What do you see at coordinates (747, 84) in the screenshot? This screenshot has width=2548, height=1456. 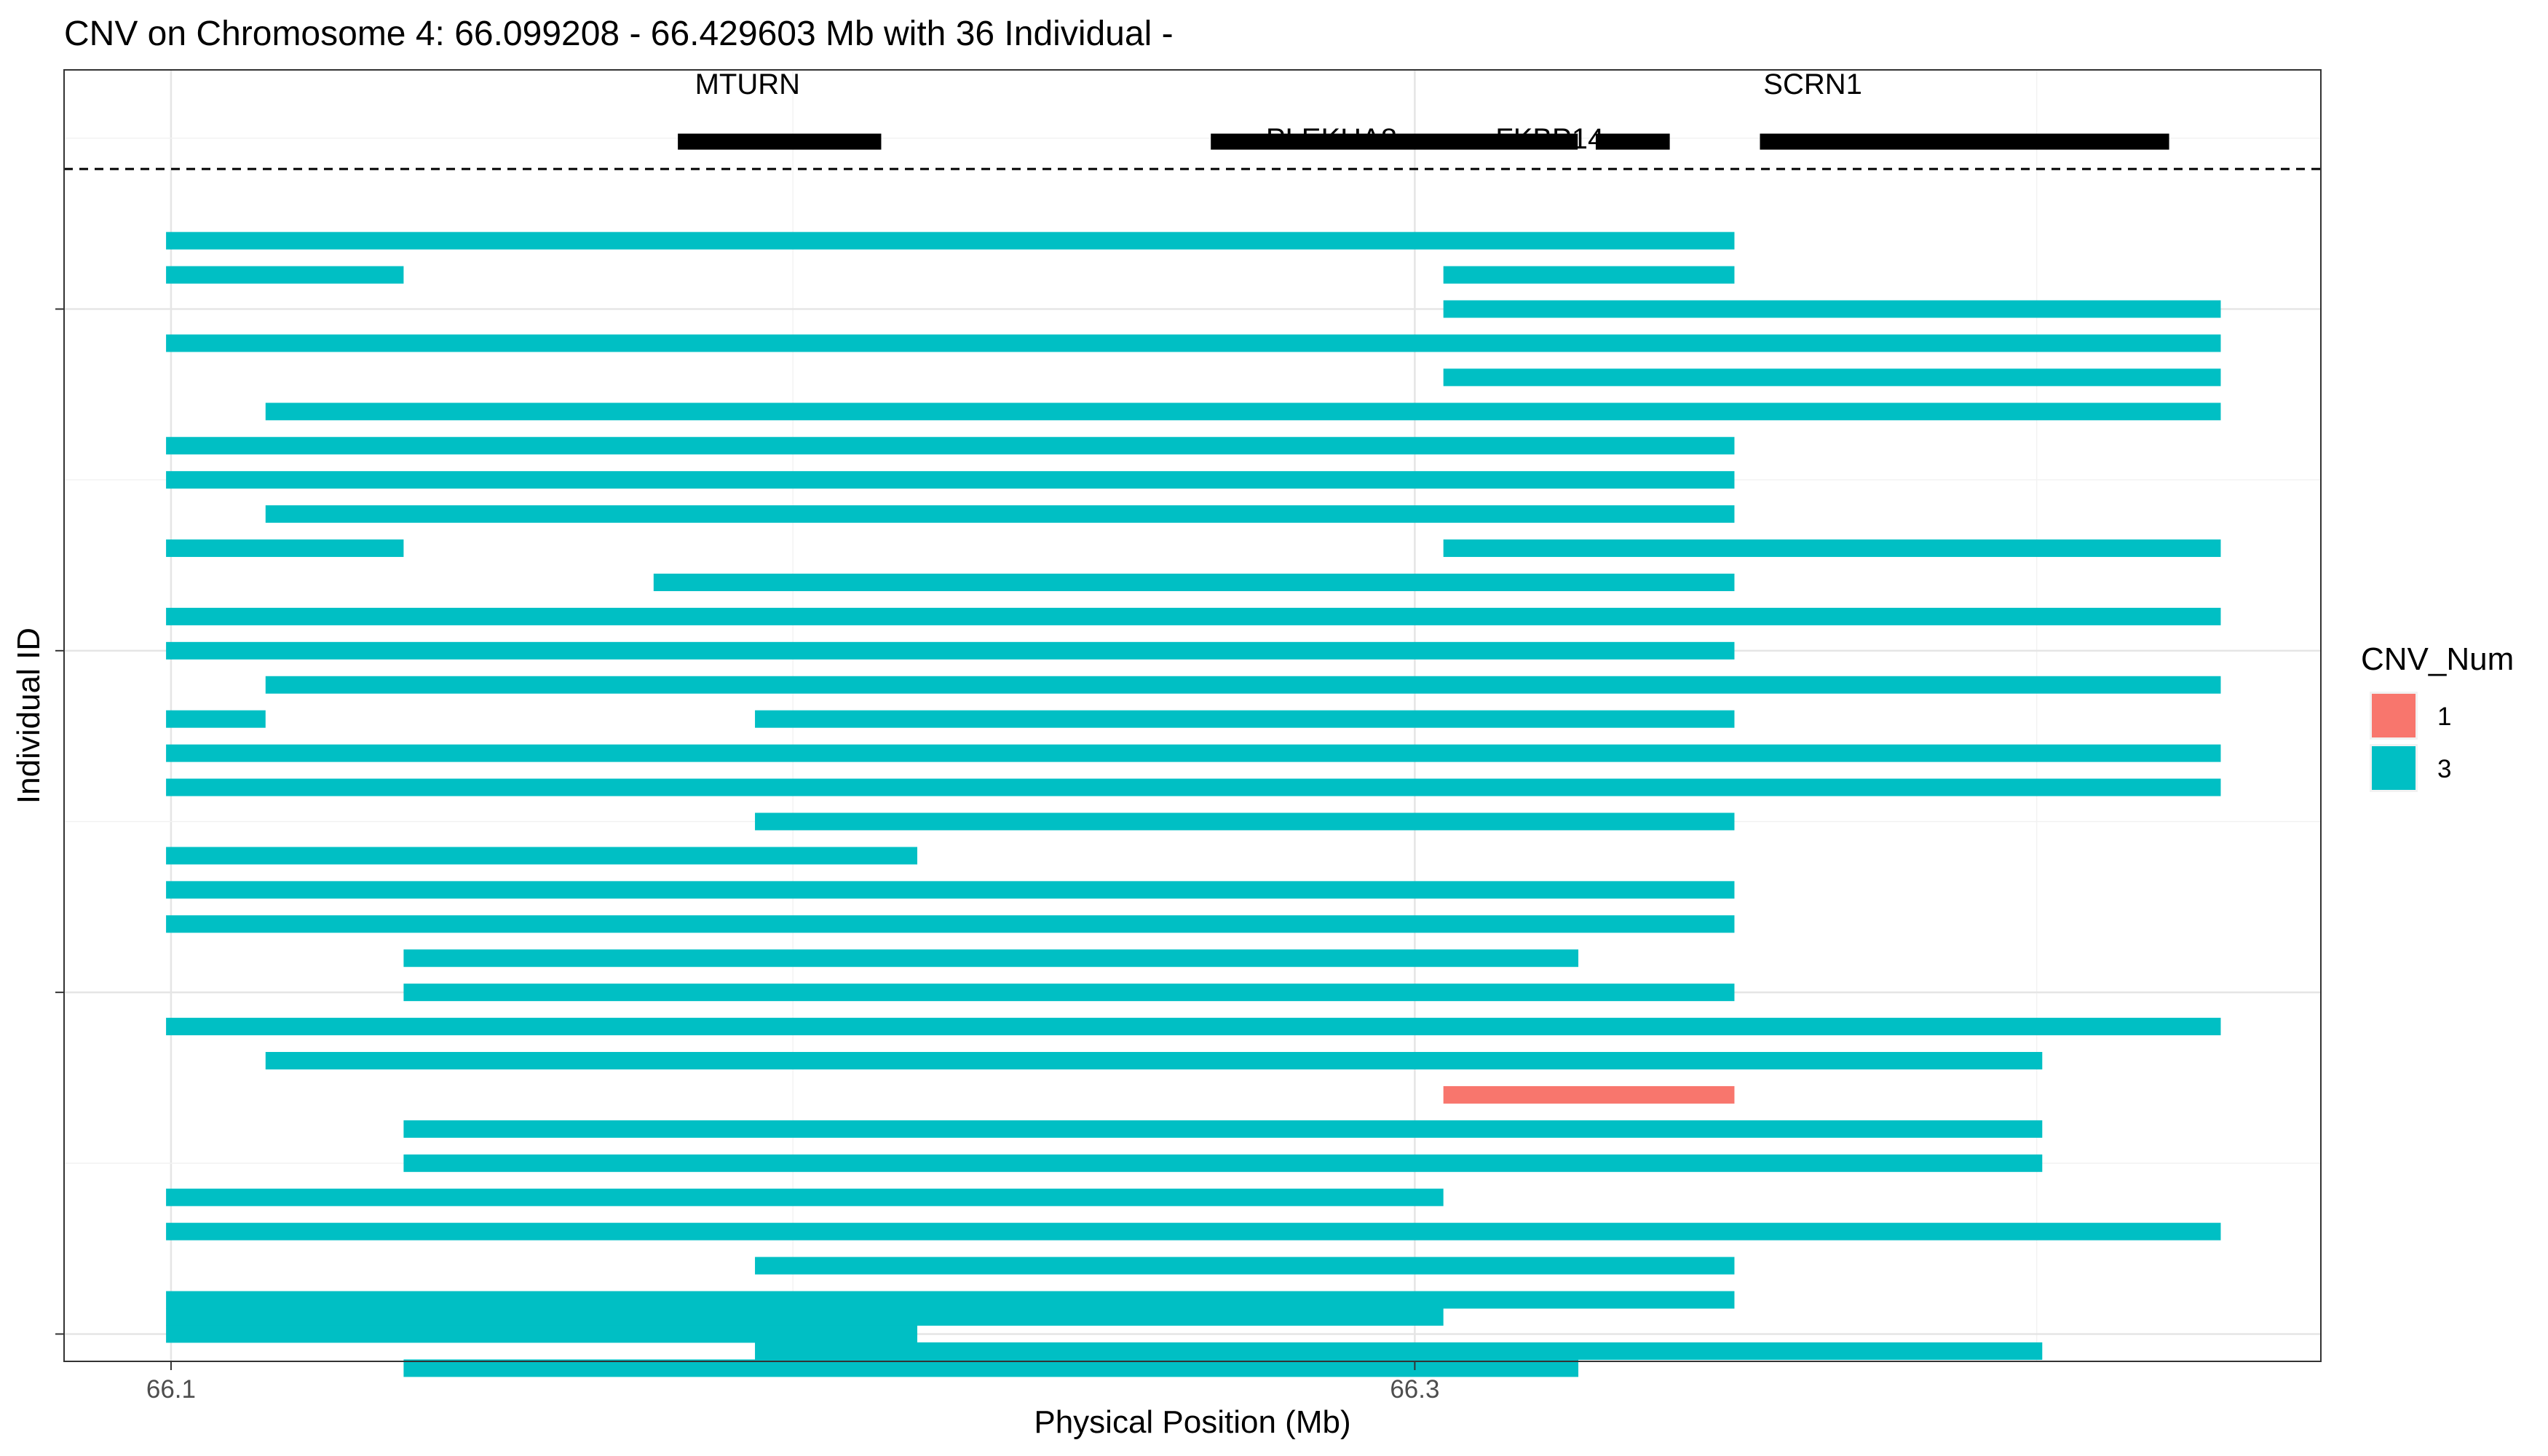 I see `gene-label: MTURN` at bounding box center [747, 84].